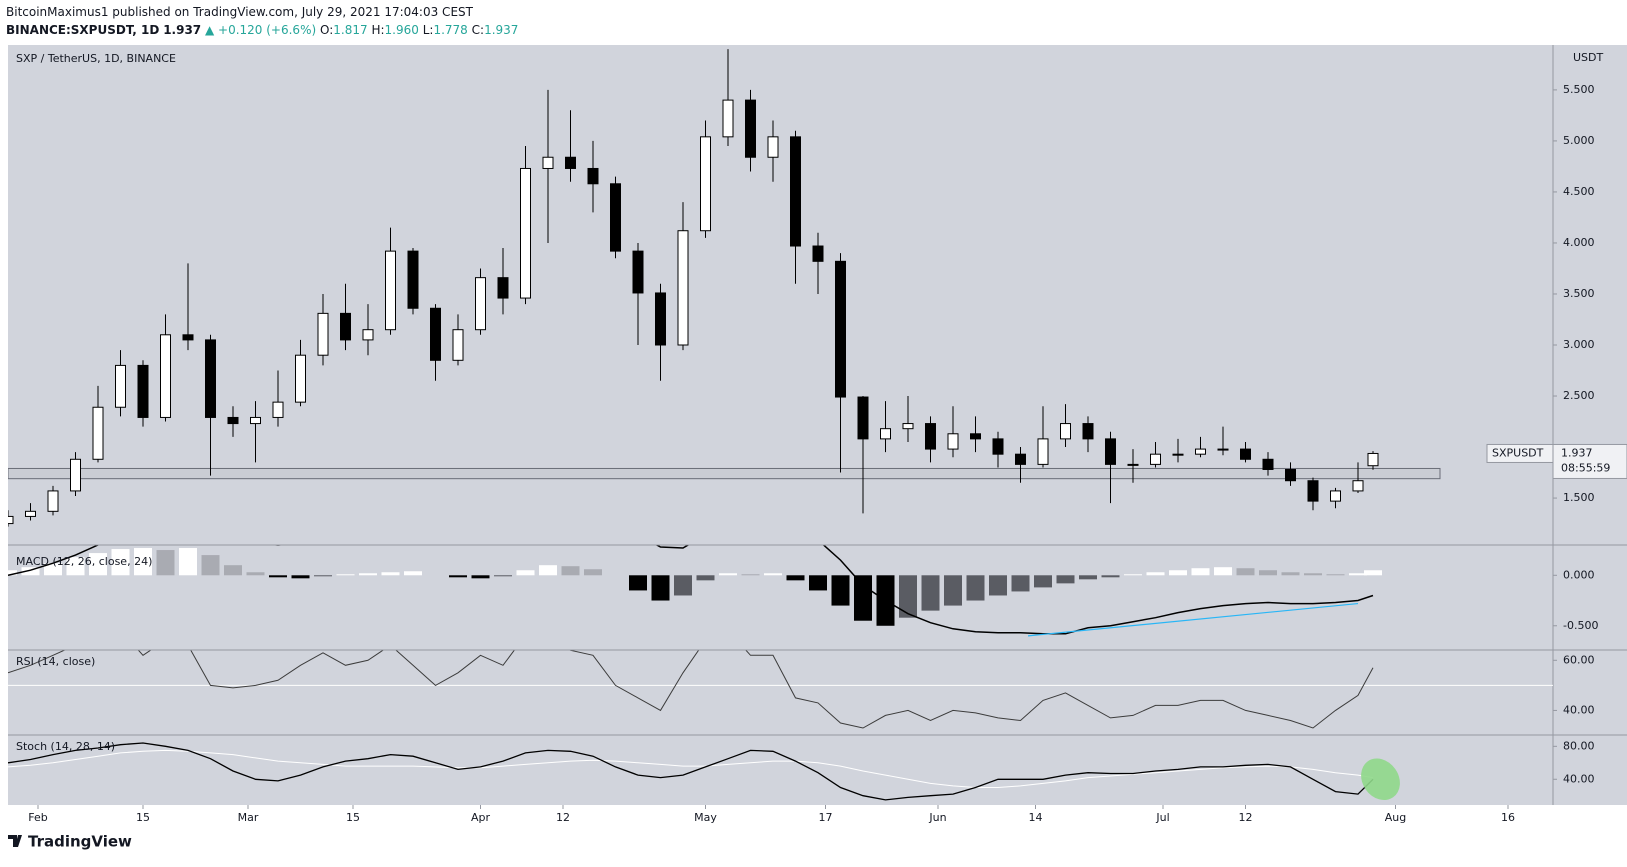 This screenshot has height=867, width=1627. What do you see at coordinates (1590, 425) in the screenshot?
I see `price-axis-background` at bounding box center [1590, 425].